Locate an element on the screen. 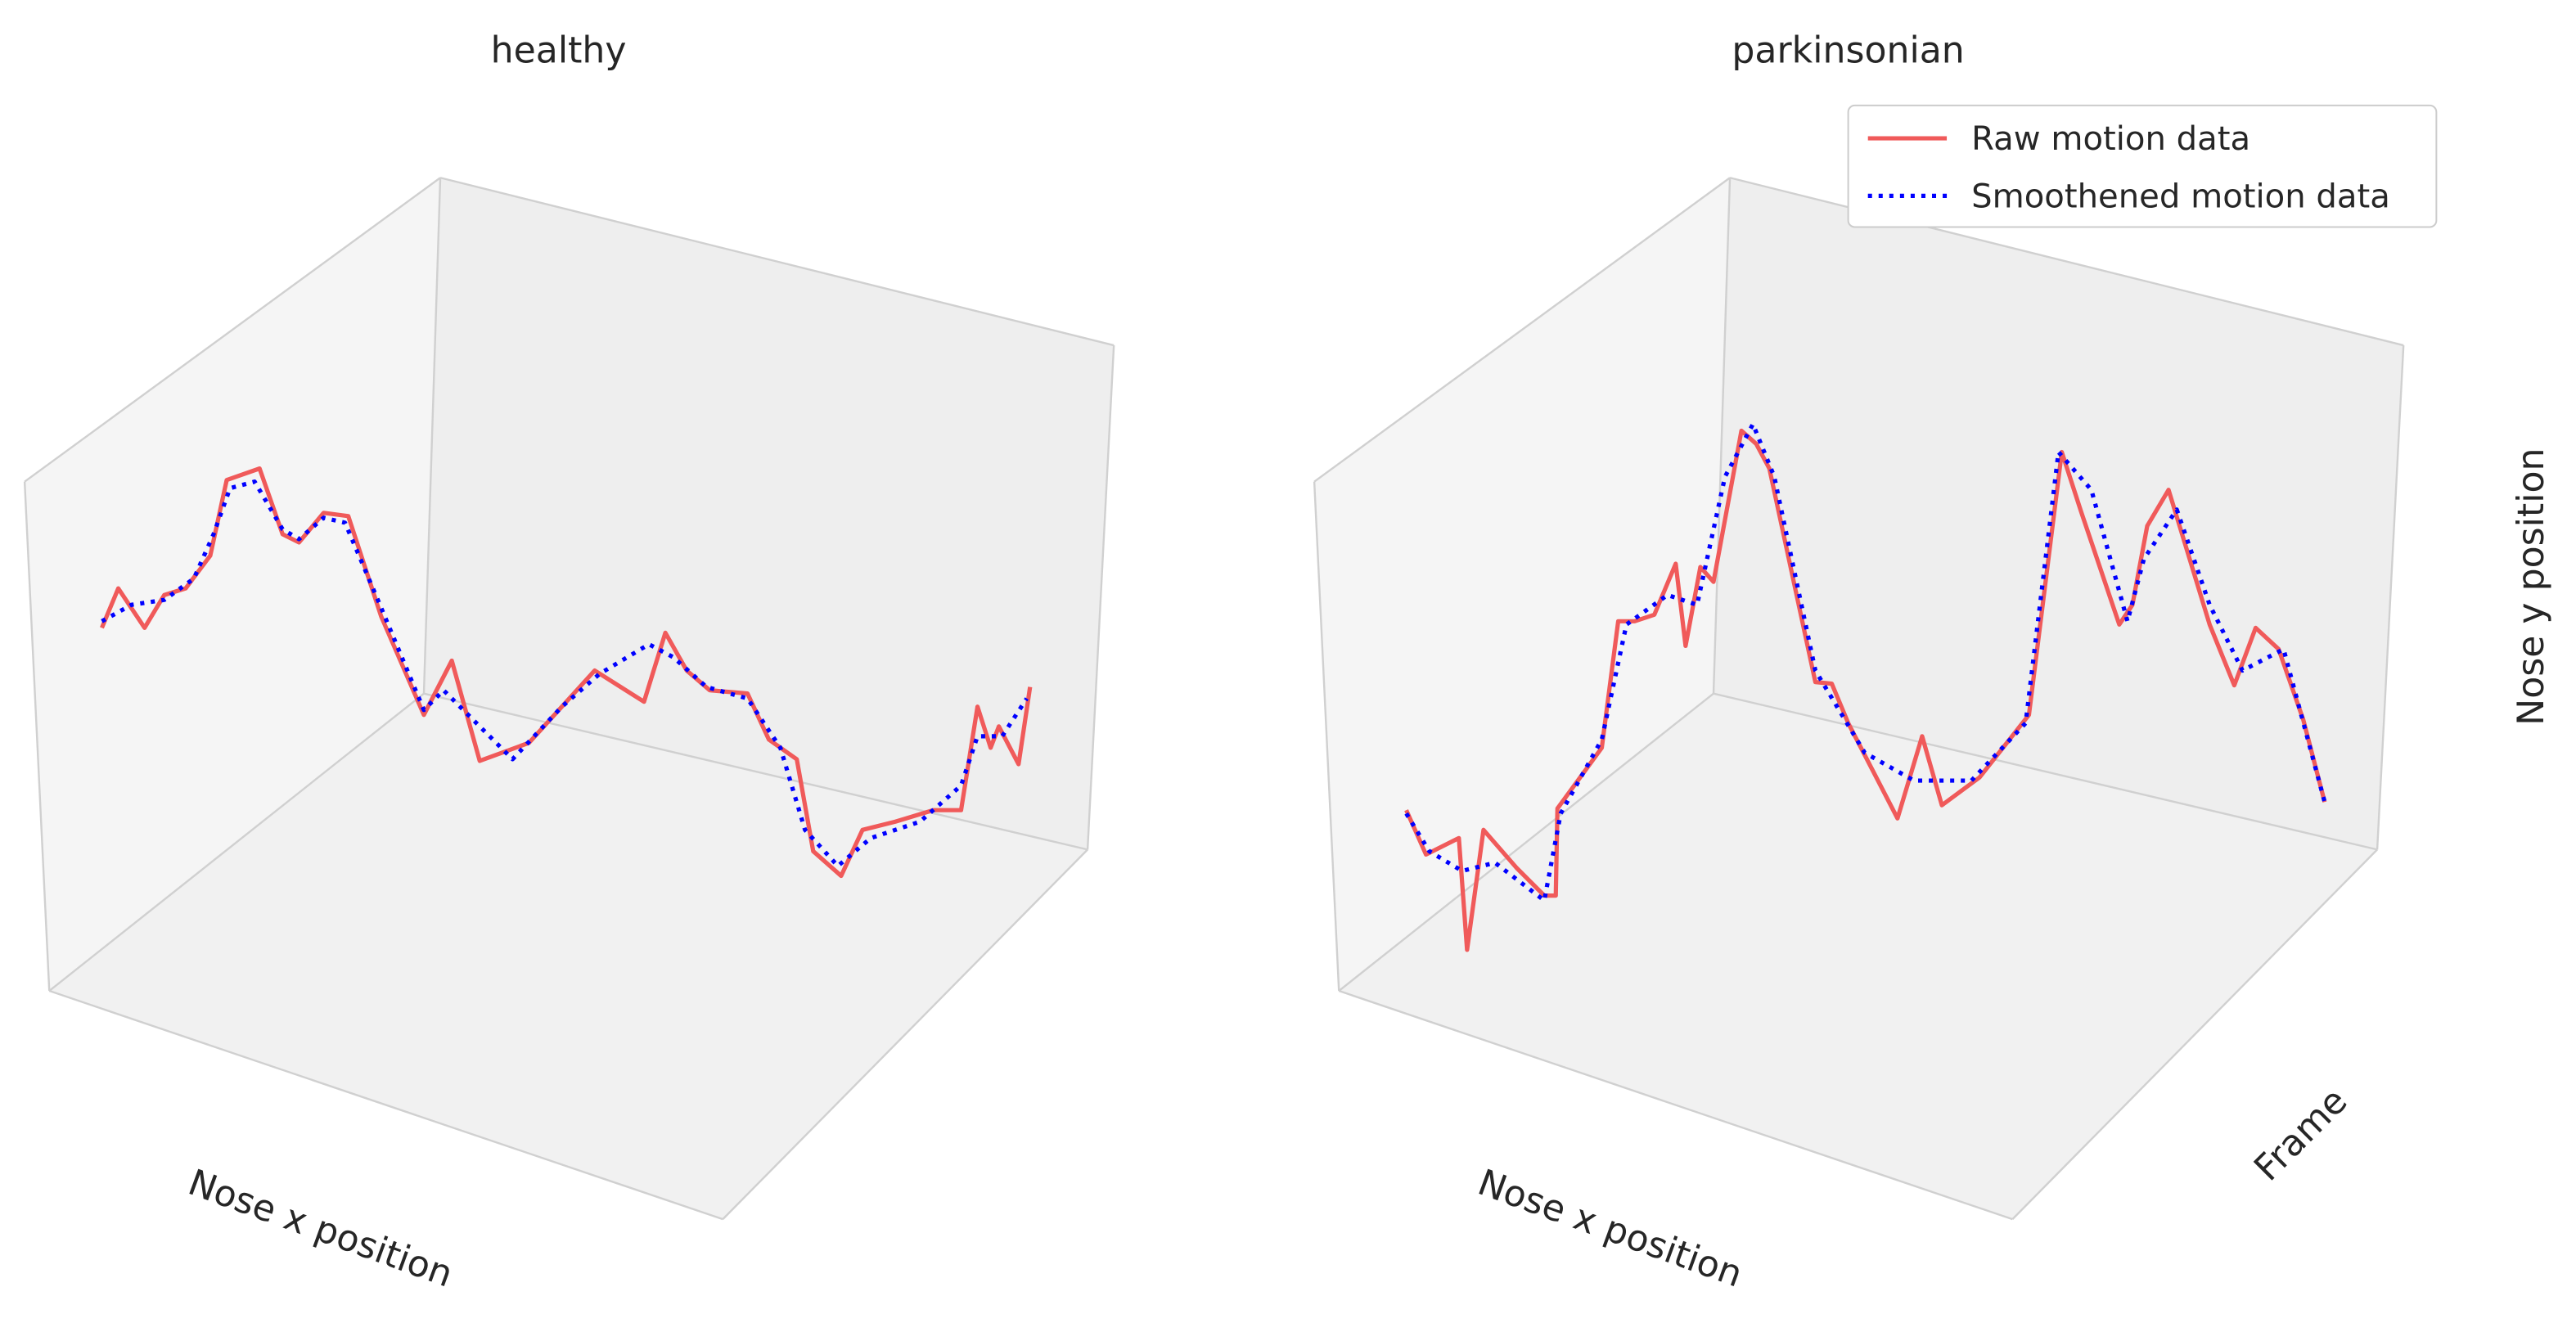 The width and height of the screenshot is (2576, 1323). legend-label: Raw motion data is located at coordinates (2110, 139).